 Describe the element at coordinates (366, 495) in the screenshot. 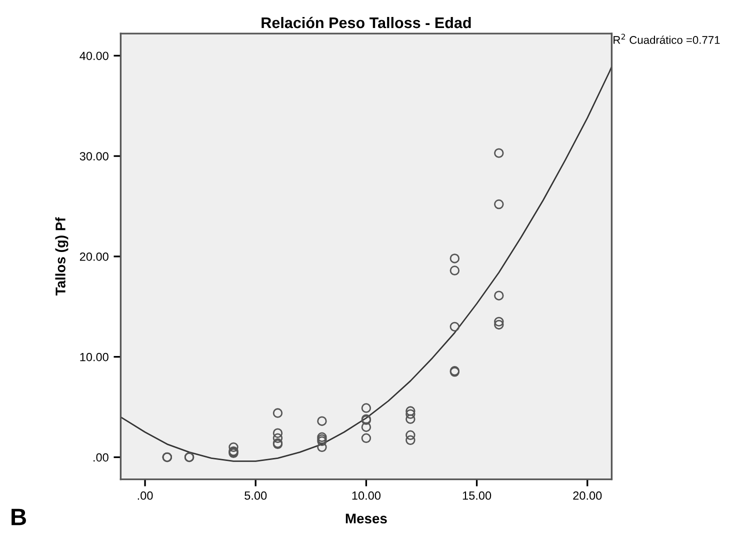

I see `x-tick-label: 10.00` at that location.